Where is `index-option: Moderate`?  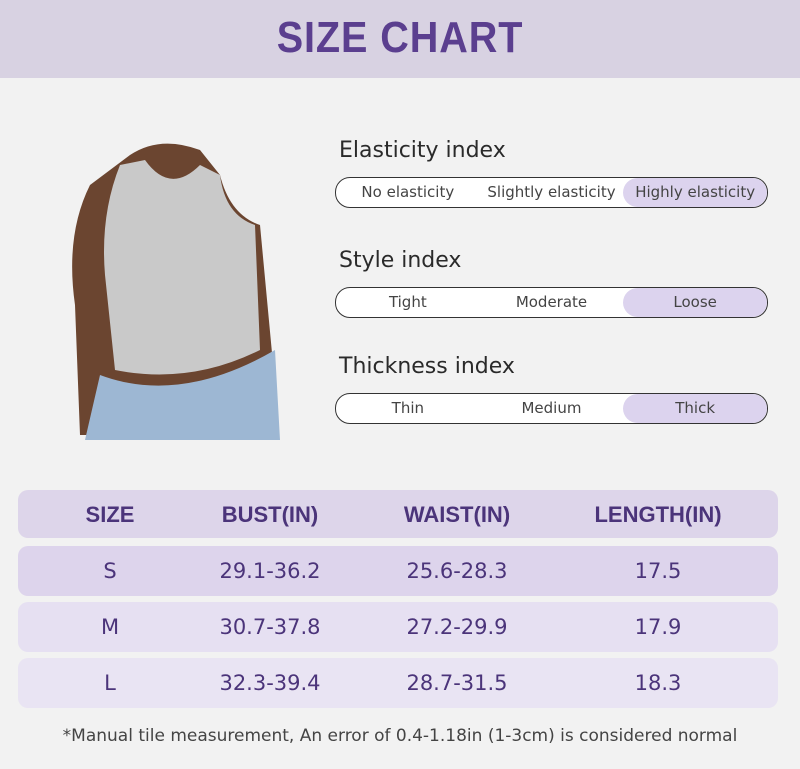 index-option: Moderate is located at coordinates (551, 302).